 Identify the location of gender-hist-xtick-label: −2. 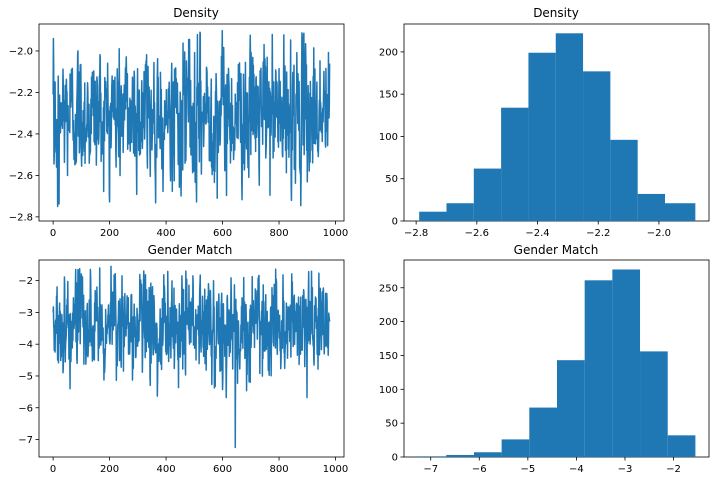
(673, 469).